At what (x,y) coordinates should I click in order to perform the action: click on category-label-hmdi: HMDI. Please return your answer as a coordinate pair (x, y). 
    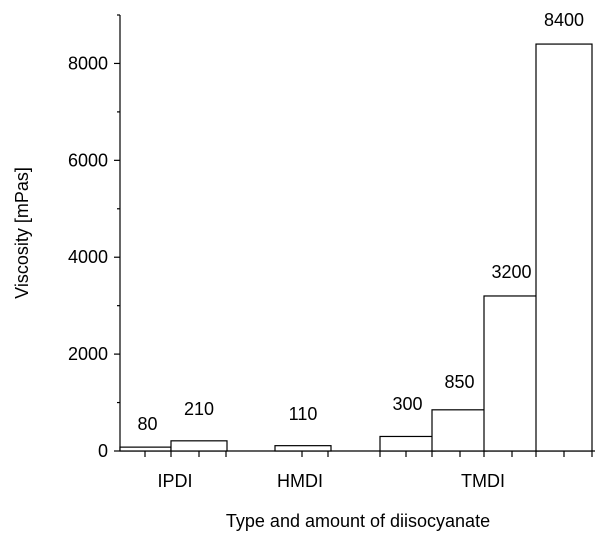
    Looking at the image, I should click on (300, 481).